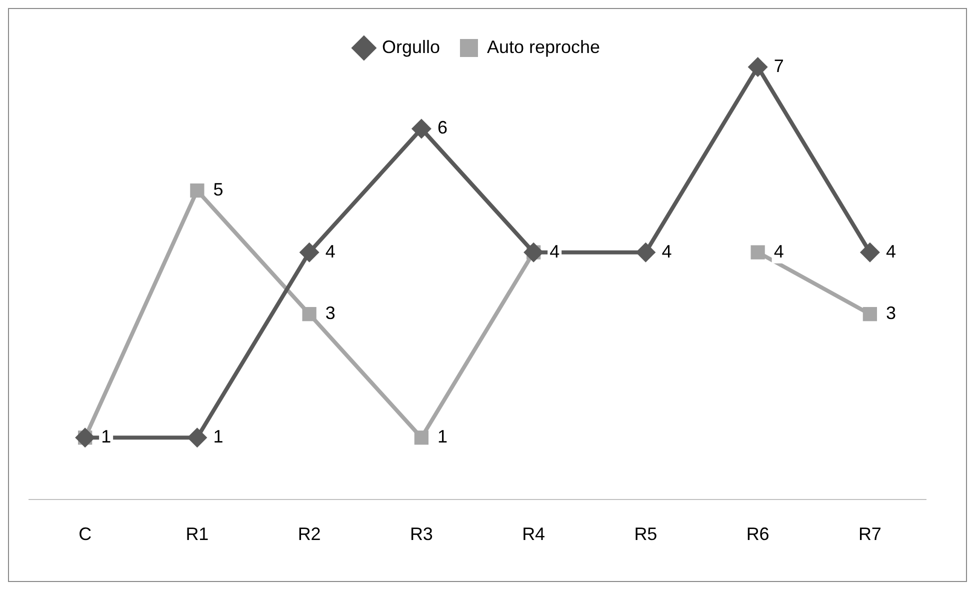 Image resolution: width=977 pixels, height=592 pixels. Describe the element at coordinates (646, 534) in the screenshot. I see `x-tick-label: R5` at that location.